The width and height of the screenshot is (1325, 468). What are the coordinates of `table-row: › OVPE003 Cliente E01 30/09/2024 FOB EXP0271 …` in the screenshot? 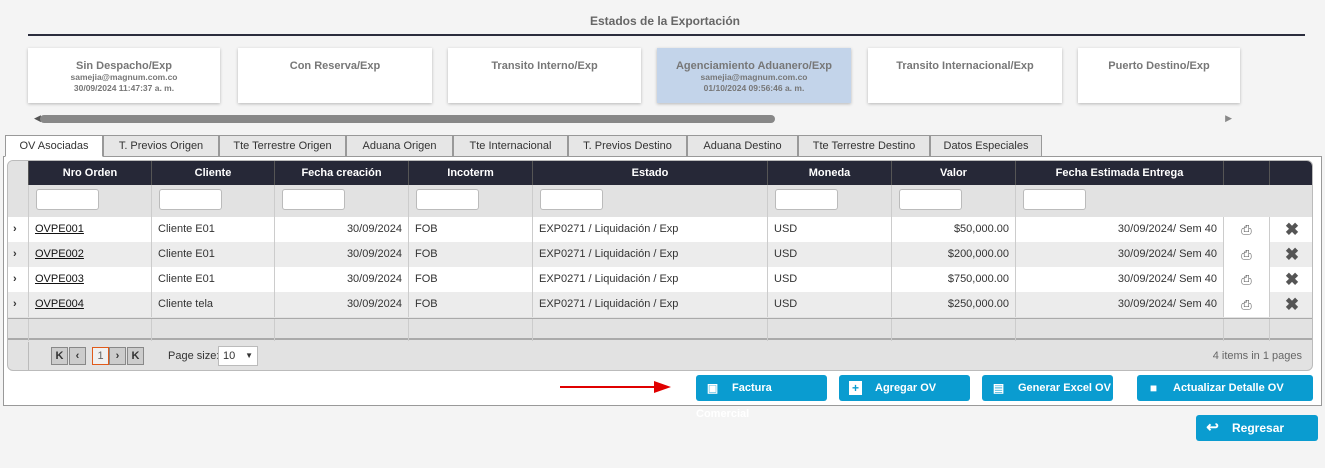 It's located at (660, 279).